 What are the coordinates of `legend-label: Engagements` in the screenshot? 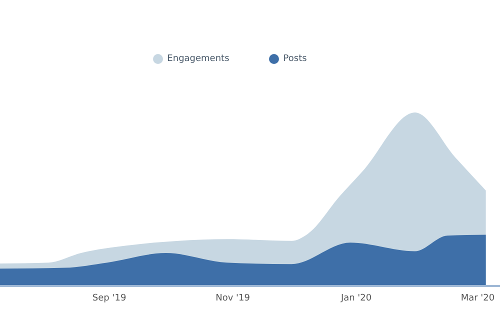 It's located at (198, 59).